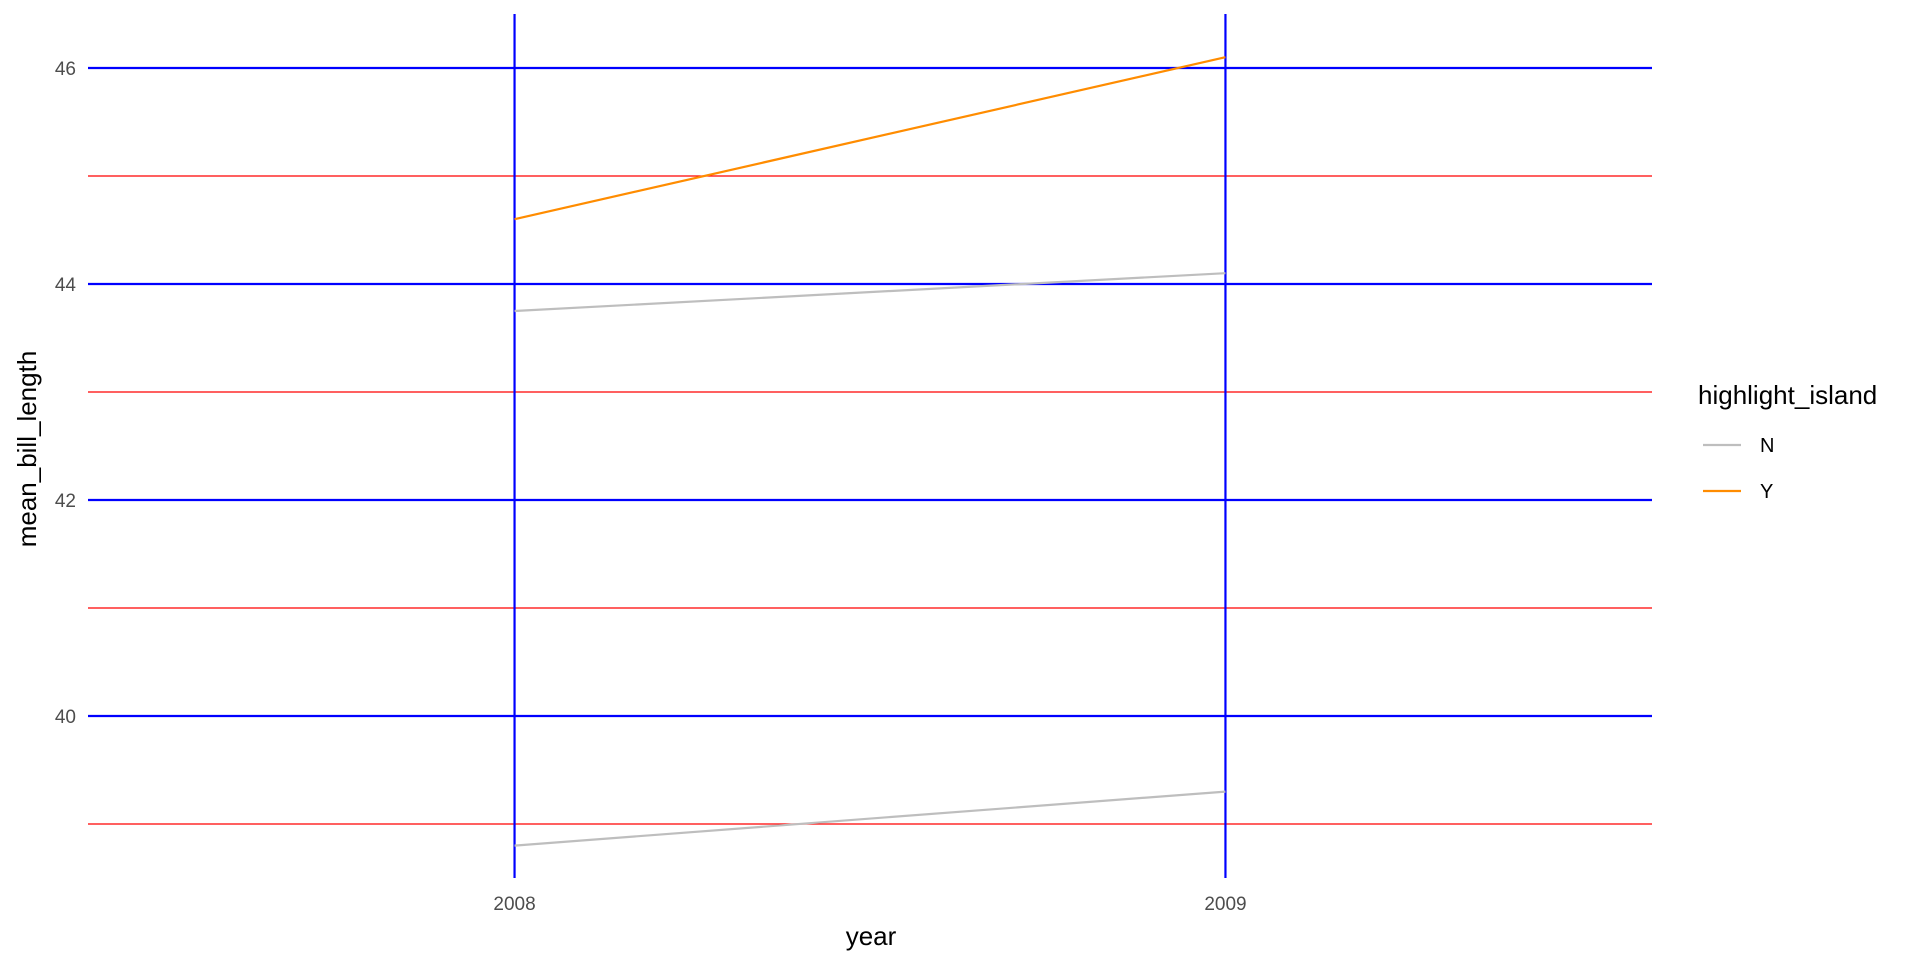 This screenshot has width=1920, height=960. I want to click on y-axis-title: mean_bill_length, so click(27, 449).